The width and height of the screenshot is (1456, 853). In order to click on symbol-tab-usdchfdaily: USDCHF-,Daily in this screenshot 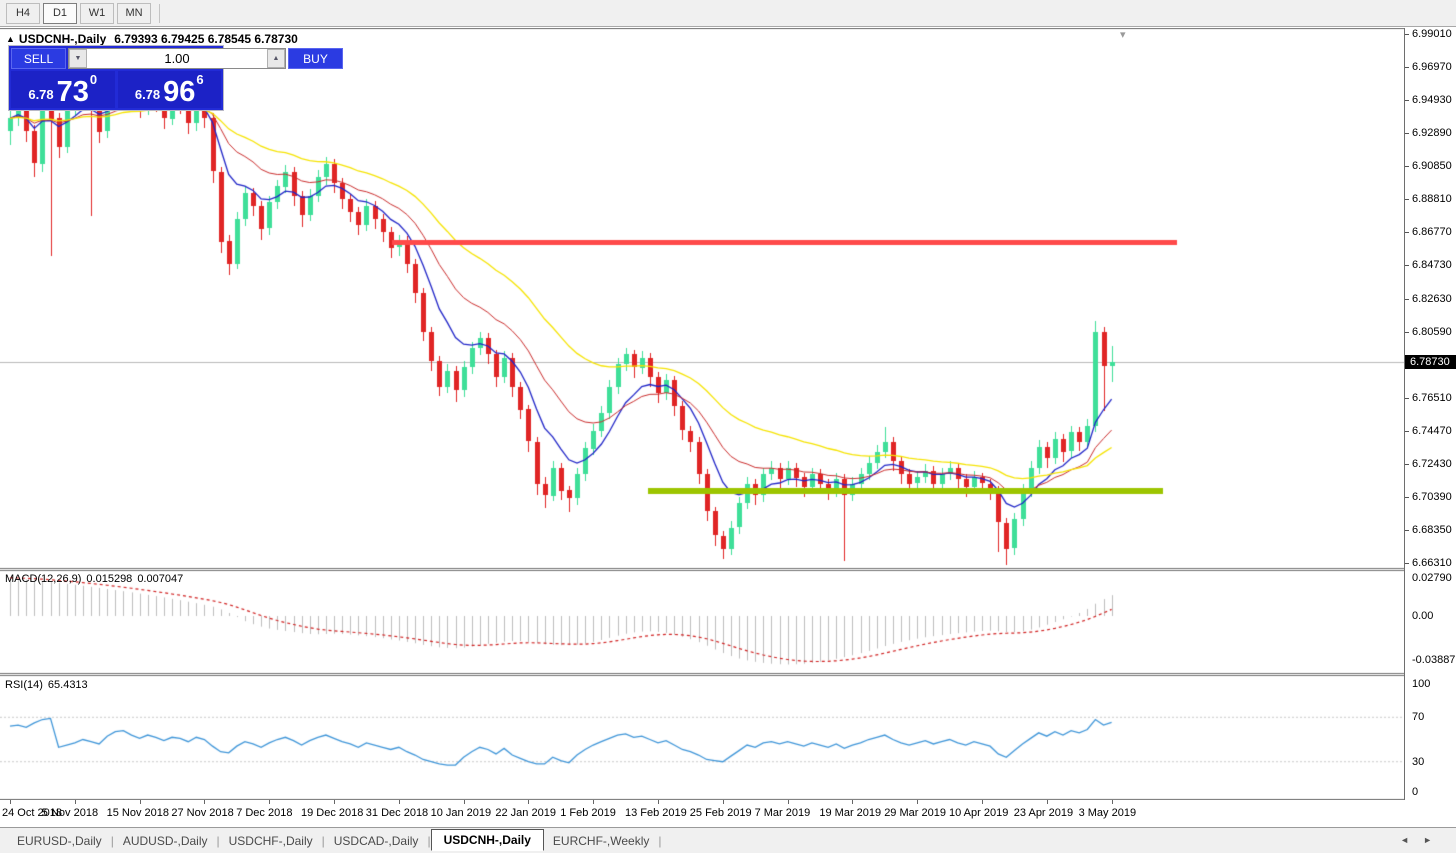, I will do `click(270, 840)`.